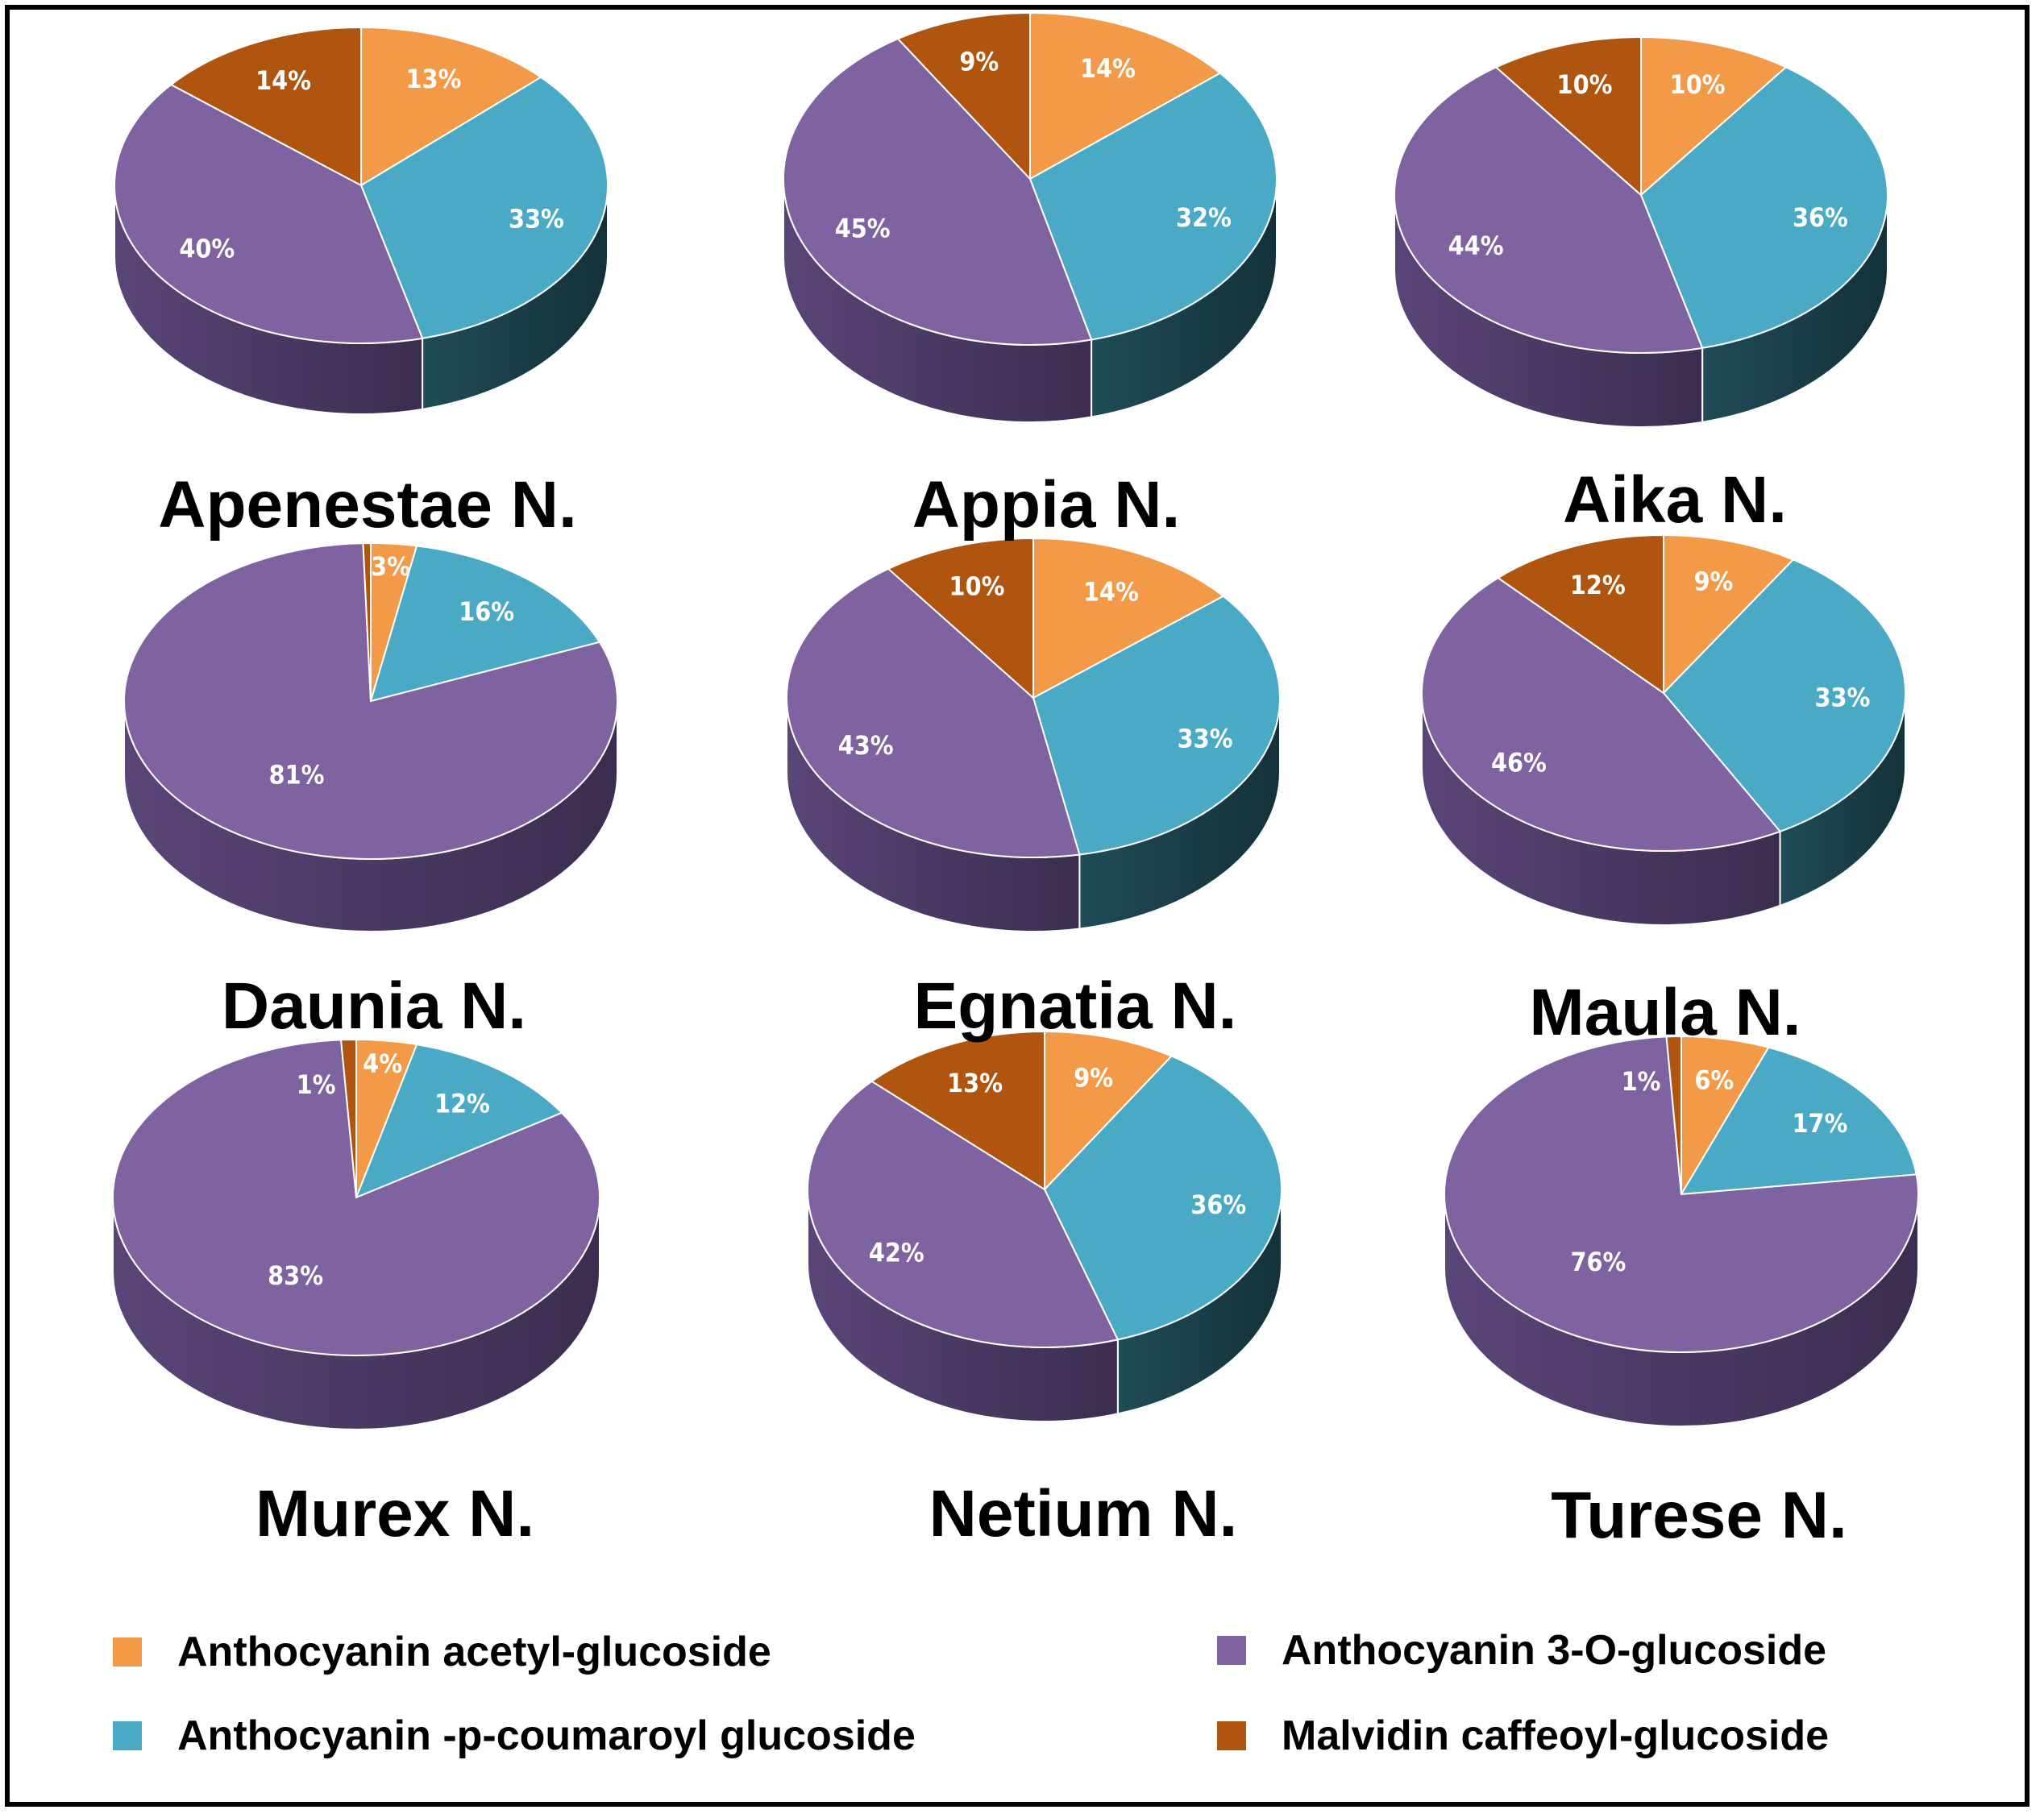  I want to click on pie-netium: 9% 36% 42% 13%, so click(1045, 1226).